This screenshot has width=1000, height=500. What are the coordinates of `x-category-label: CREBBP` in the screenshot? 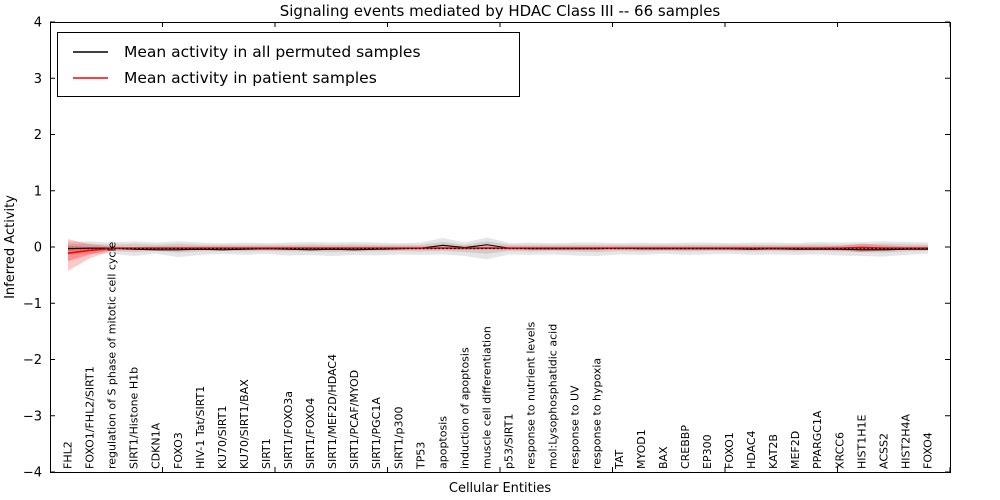 It's located at (685, 447).